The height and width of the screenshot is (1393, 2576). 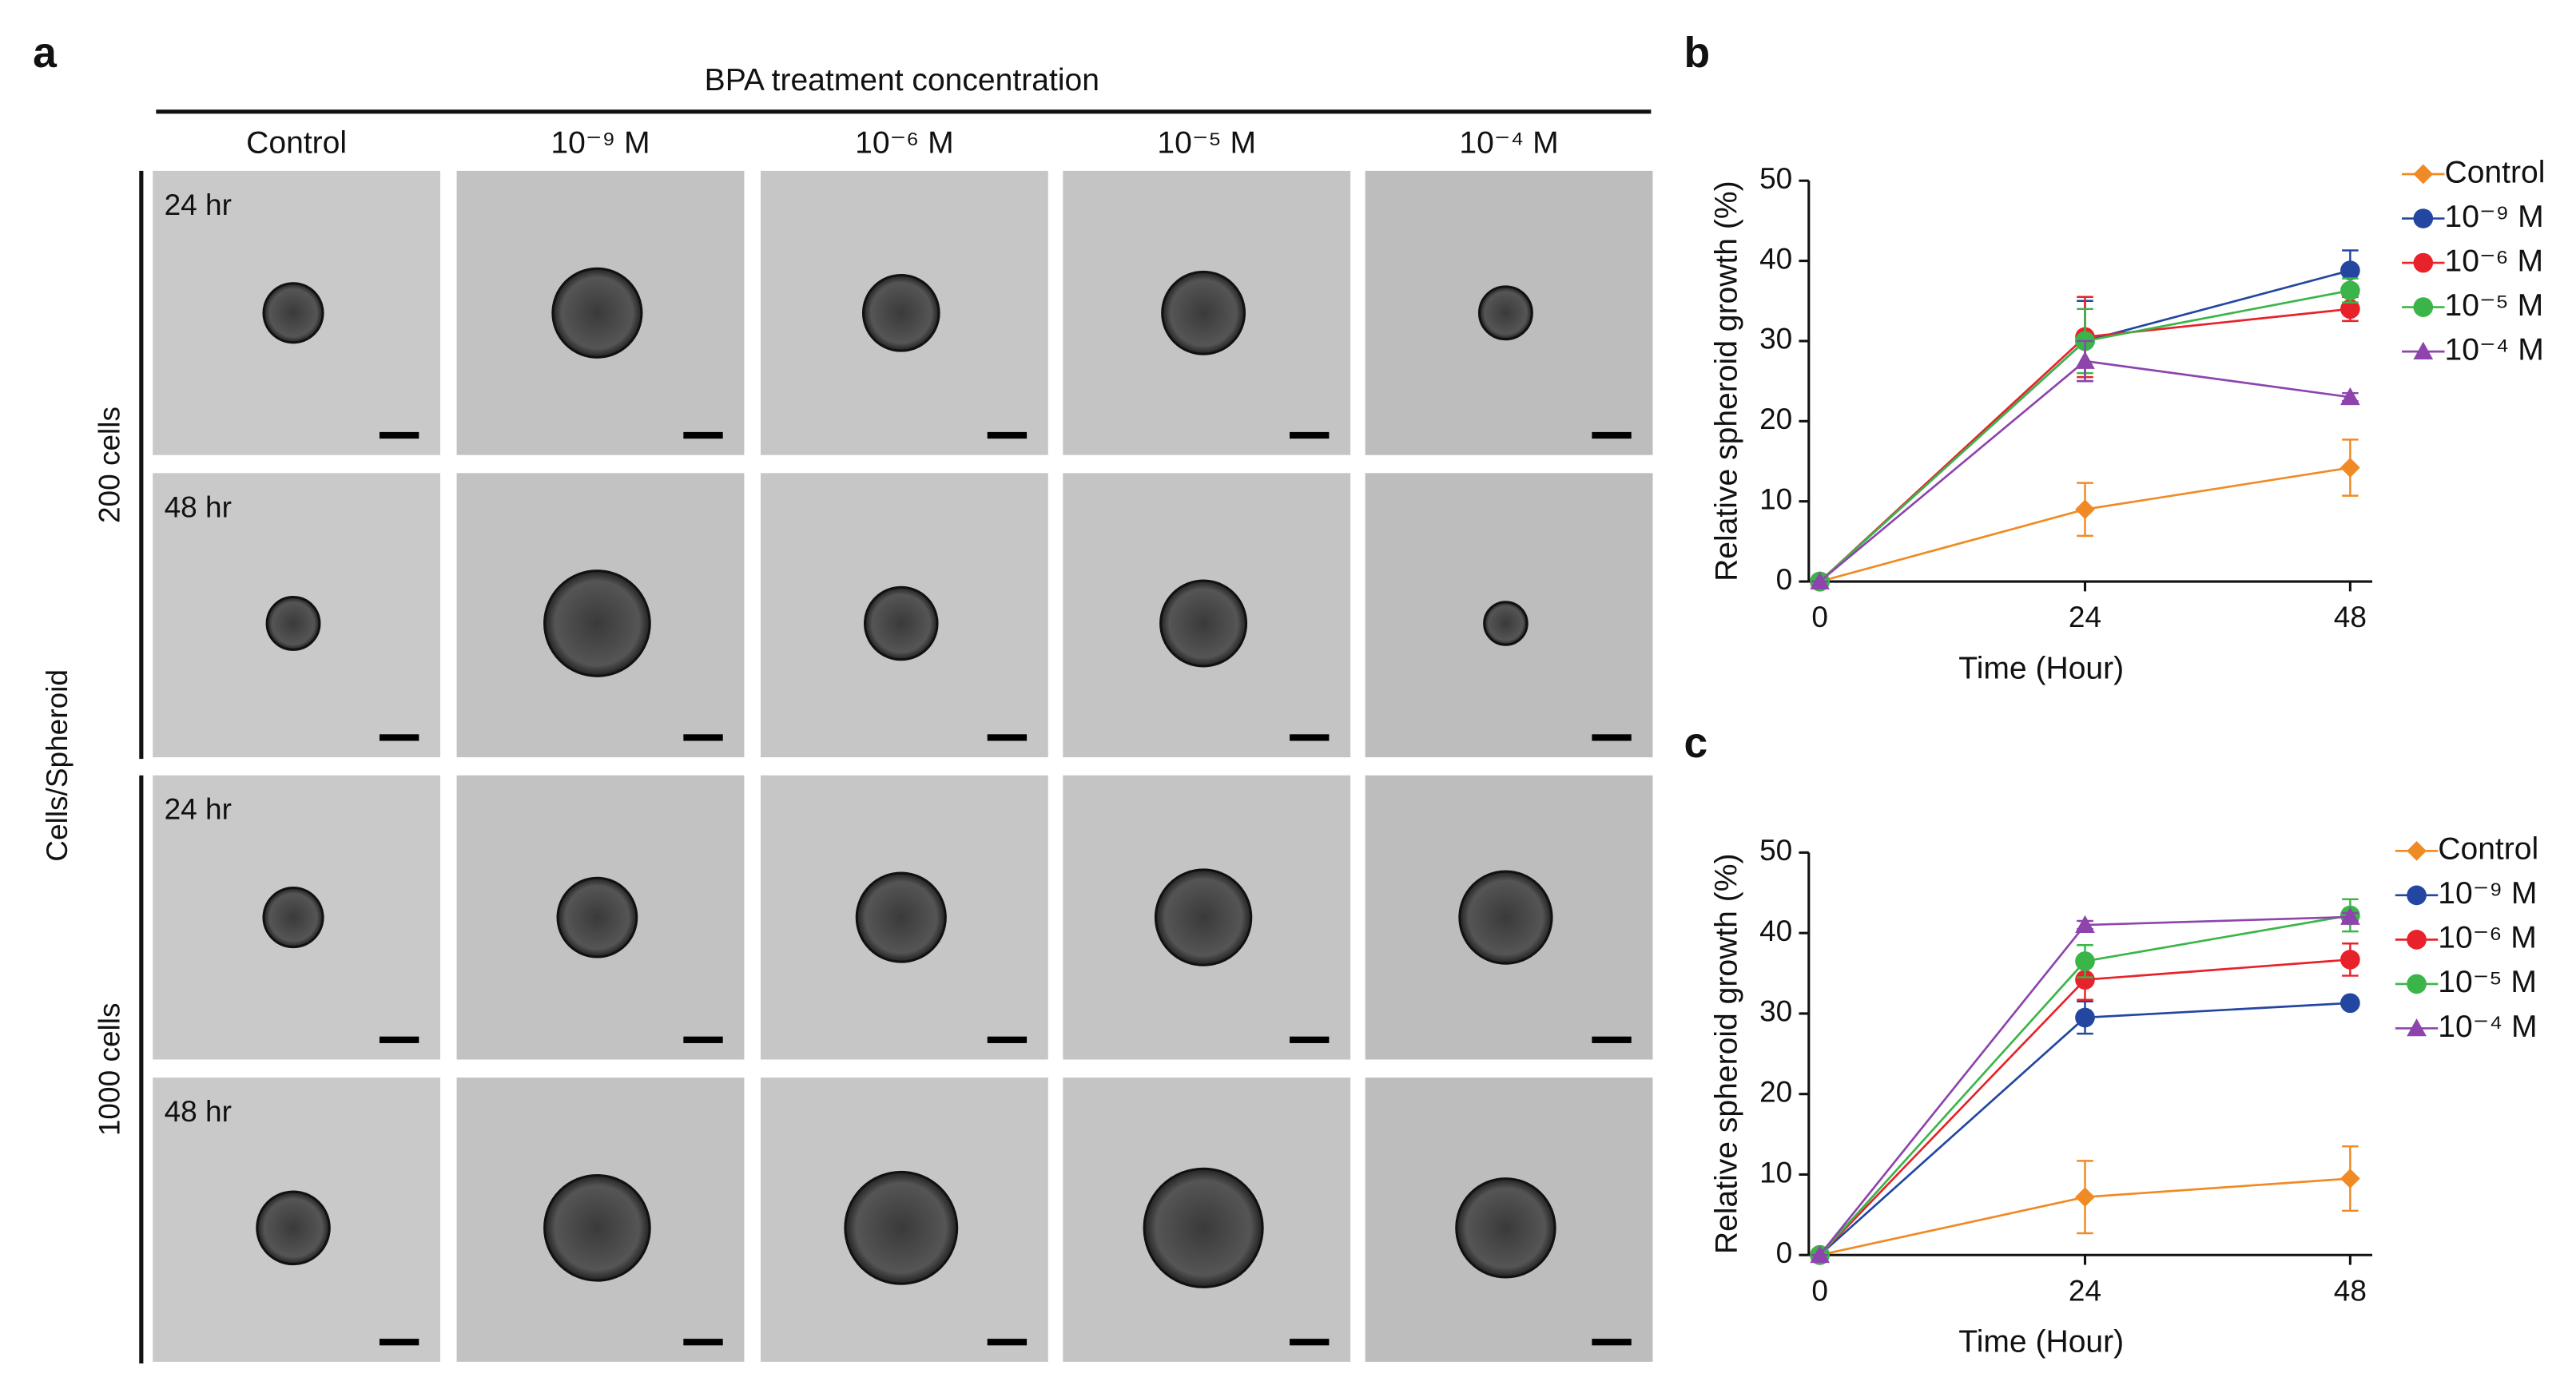 What do you see at coordinates (1775, 1091) in the screenshot?
I see `y-tick-label: 20` at bounding box center [1775, 1091].